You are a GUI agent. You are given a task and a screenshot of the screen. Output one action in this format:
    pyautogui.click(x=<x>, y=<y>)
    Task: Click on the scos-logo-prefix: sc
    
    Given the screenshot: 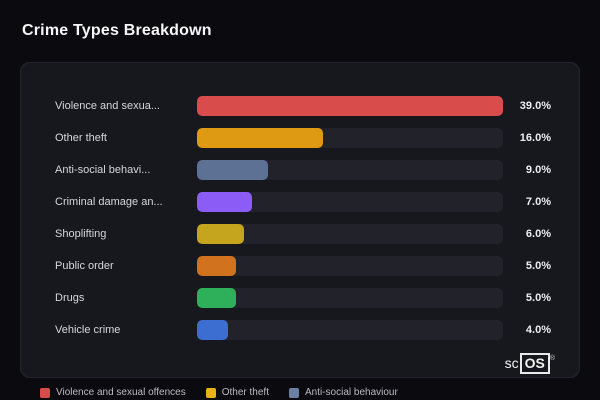 What is the action you would take?
    pyautogui.click(x=511, y=363)
    